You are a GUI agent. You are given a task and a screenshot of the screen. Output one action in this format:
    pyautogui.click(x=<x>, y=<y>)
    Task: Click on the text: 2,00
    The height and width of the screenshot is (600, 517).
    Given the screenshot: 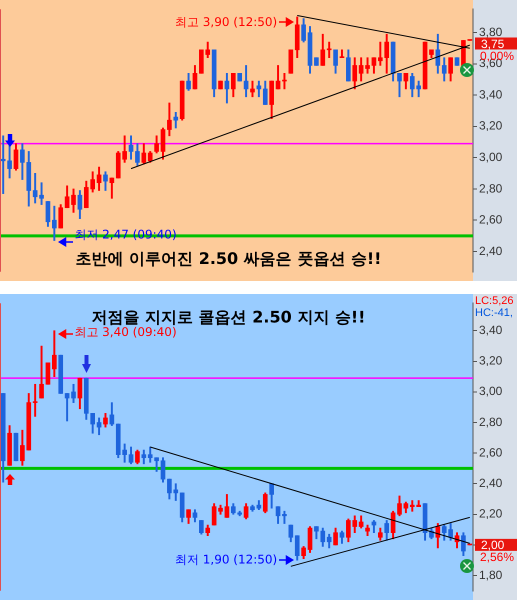 What is the action you would take?
    pyautogui.click(x=493, y=545)
    